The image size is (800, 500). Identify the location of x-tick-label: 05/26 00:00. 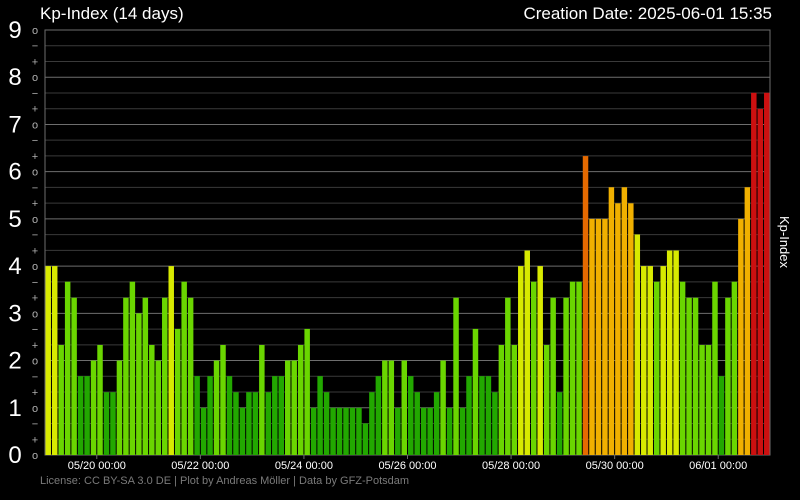
(407, 466).